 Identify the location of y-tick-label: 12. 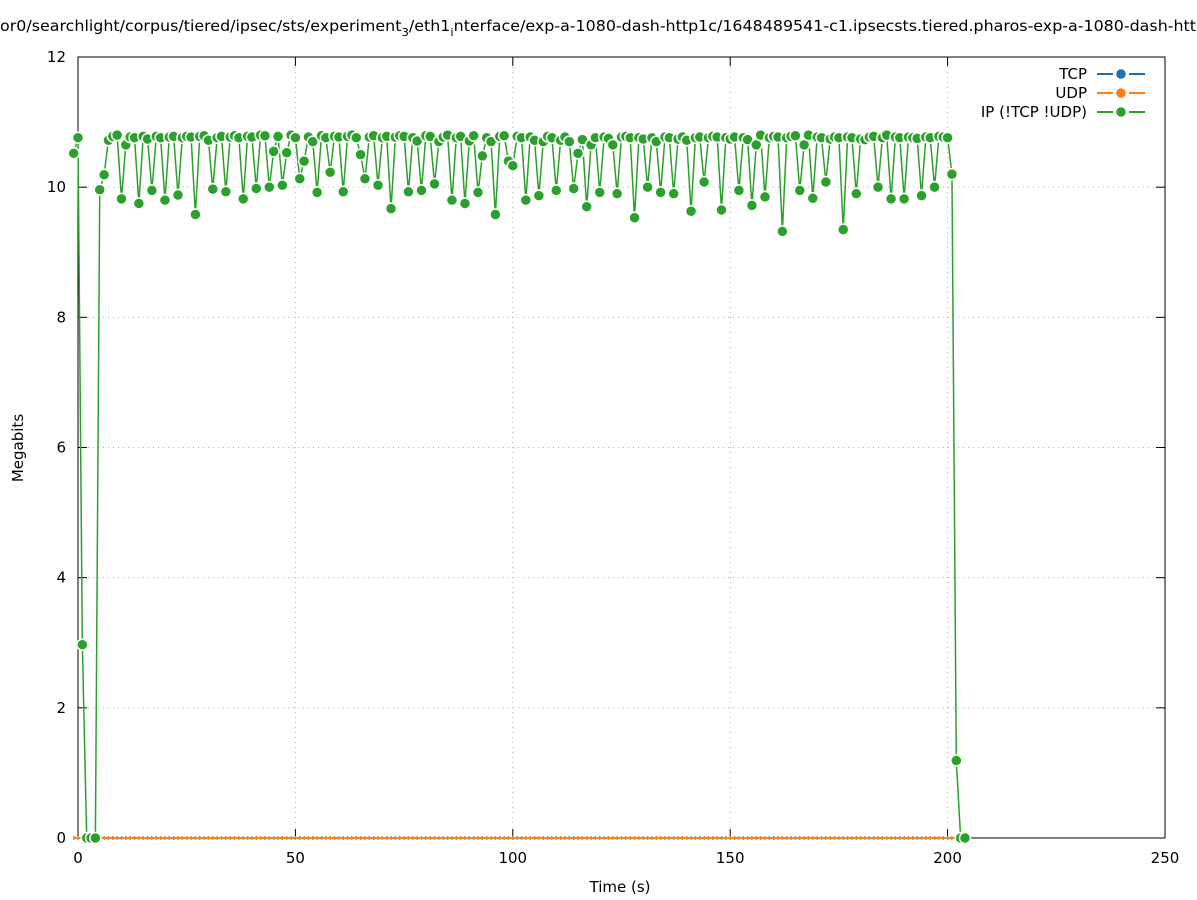
(56, 57).